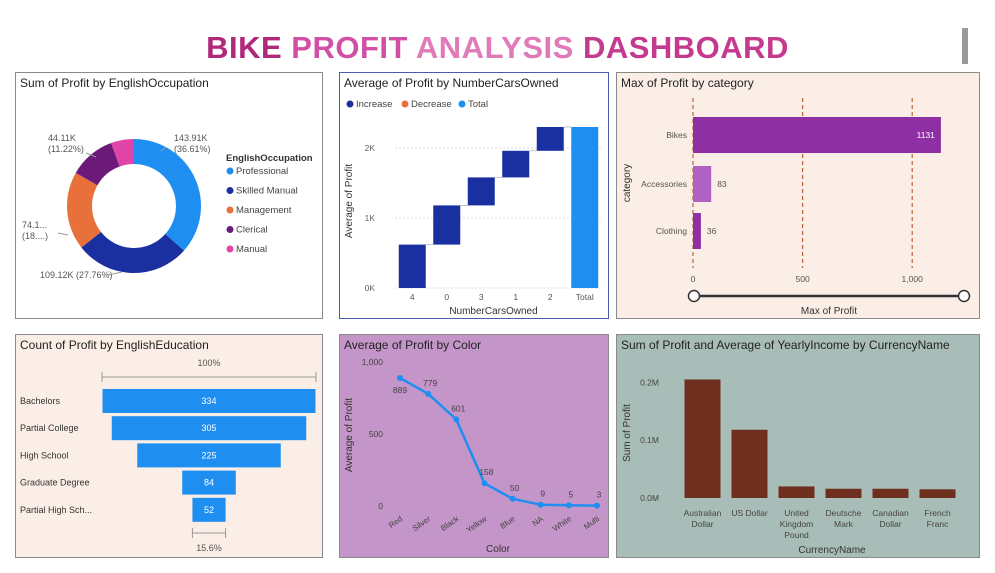  Describe the element at coordinates (649, 440) in the screenshot. I see `currency-ytick-1: 0.1M` at that location.